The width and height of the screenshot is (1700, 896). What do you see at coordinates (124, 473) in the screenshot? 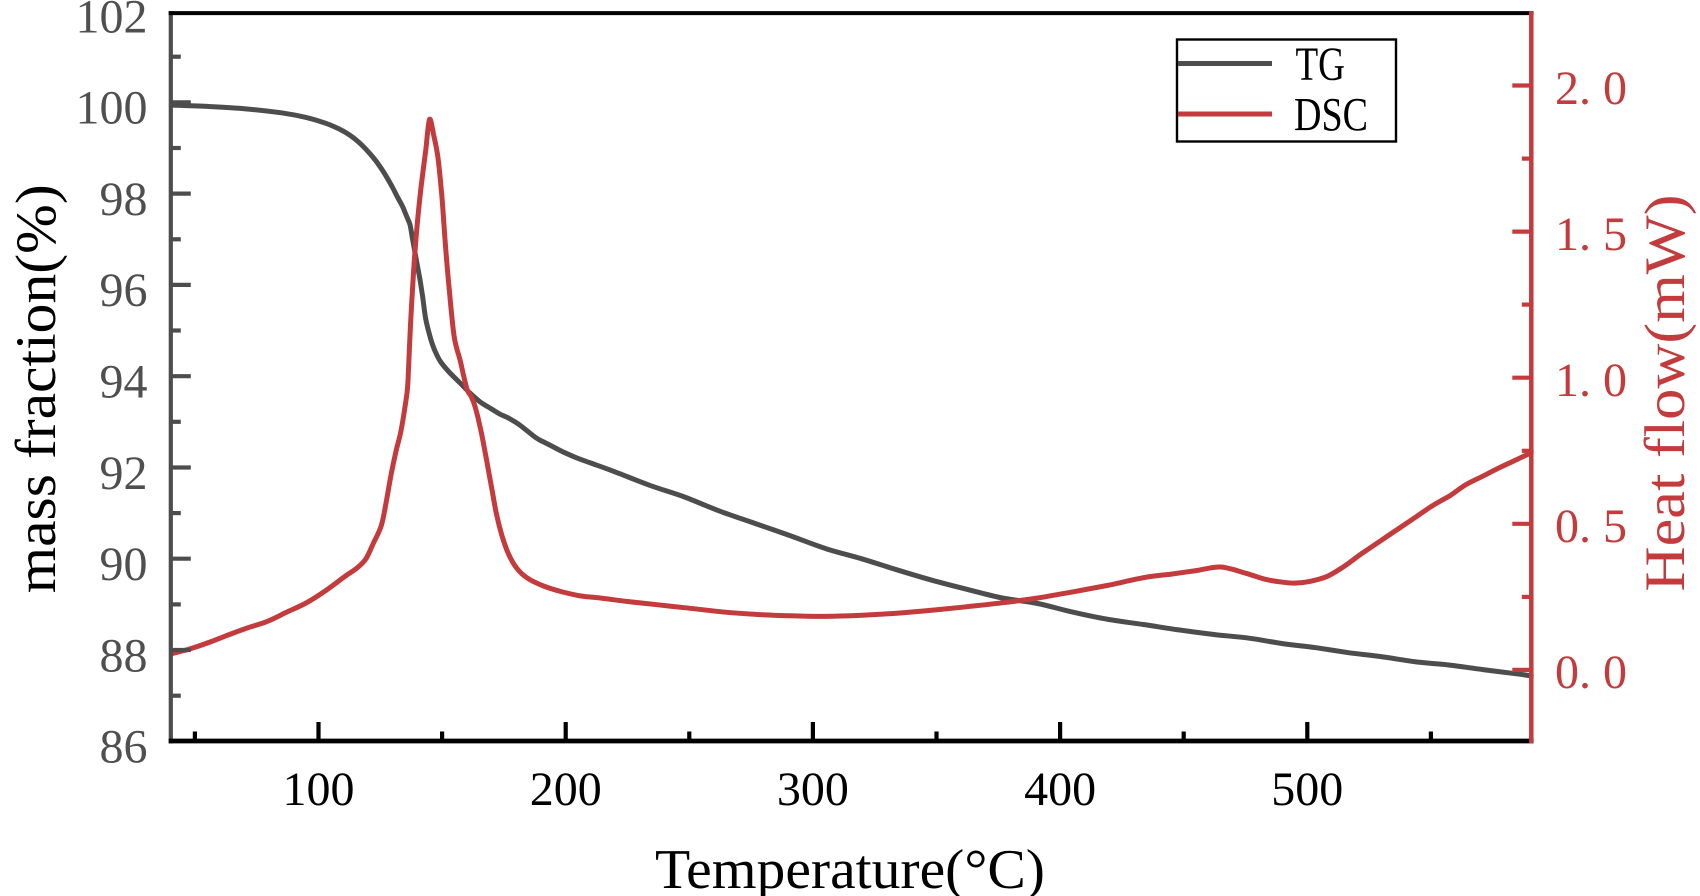
I see `svg-text: 92` at bounding box center [124, 473].